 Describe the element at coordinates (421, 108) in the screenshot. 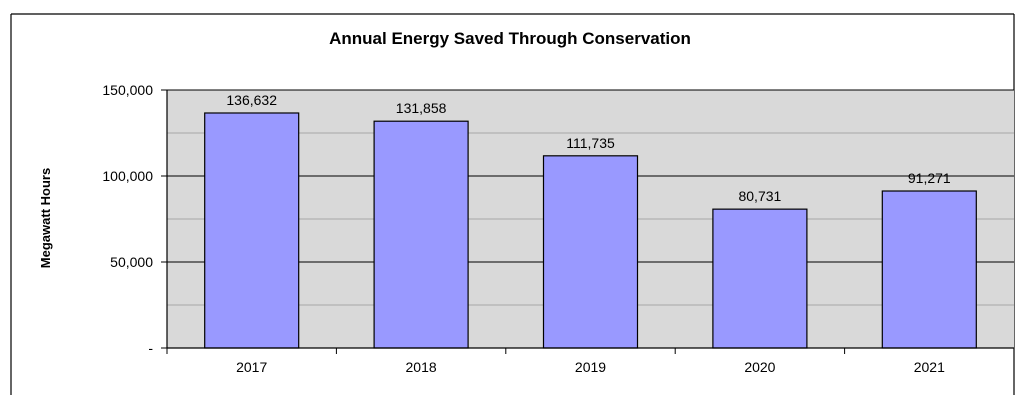

I see `data-label-2018: 131,858` at that location.